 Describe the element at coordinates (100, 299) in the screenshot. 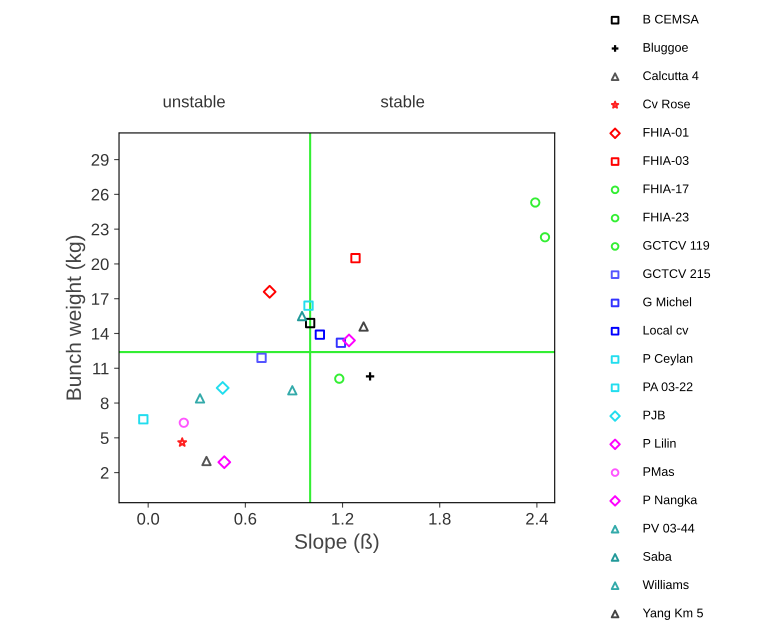

I see `y-tick-label: 17` at that location.